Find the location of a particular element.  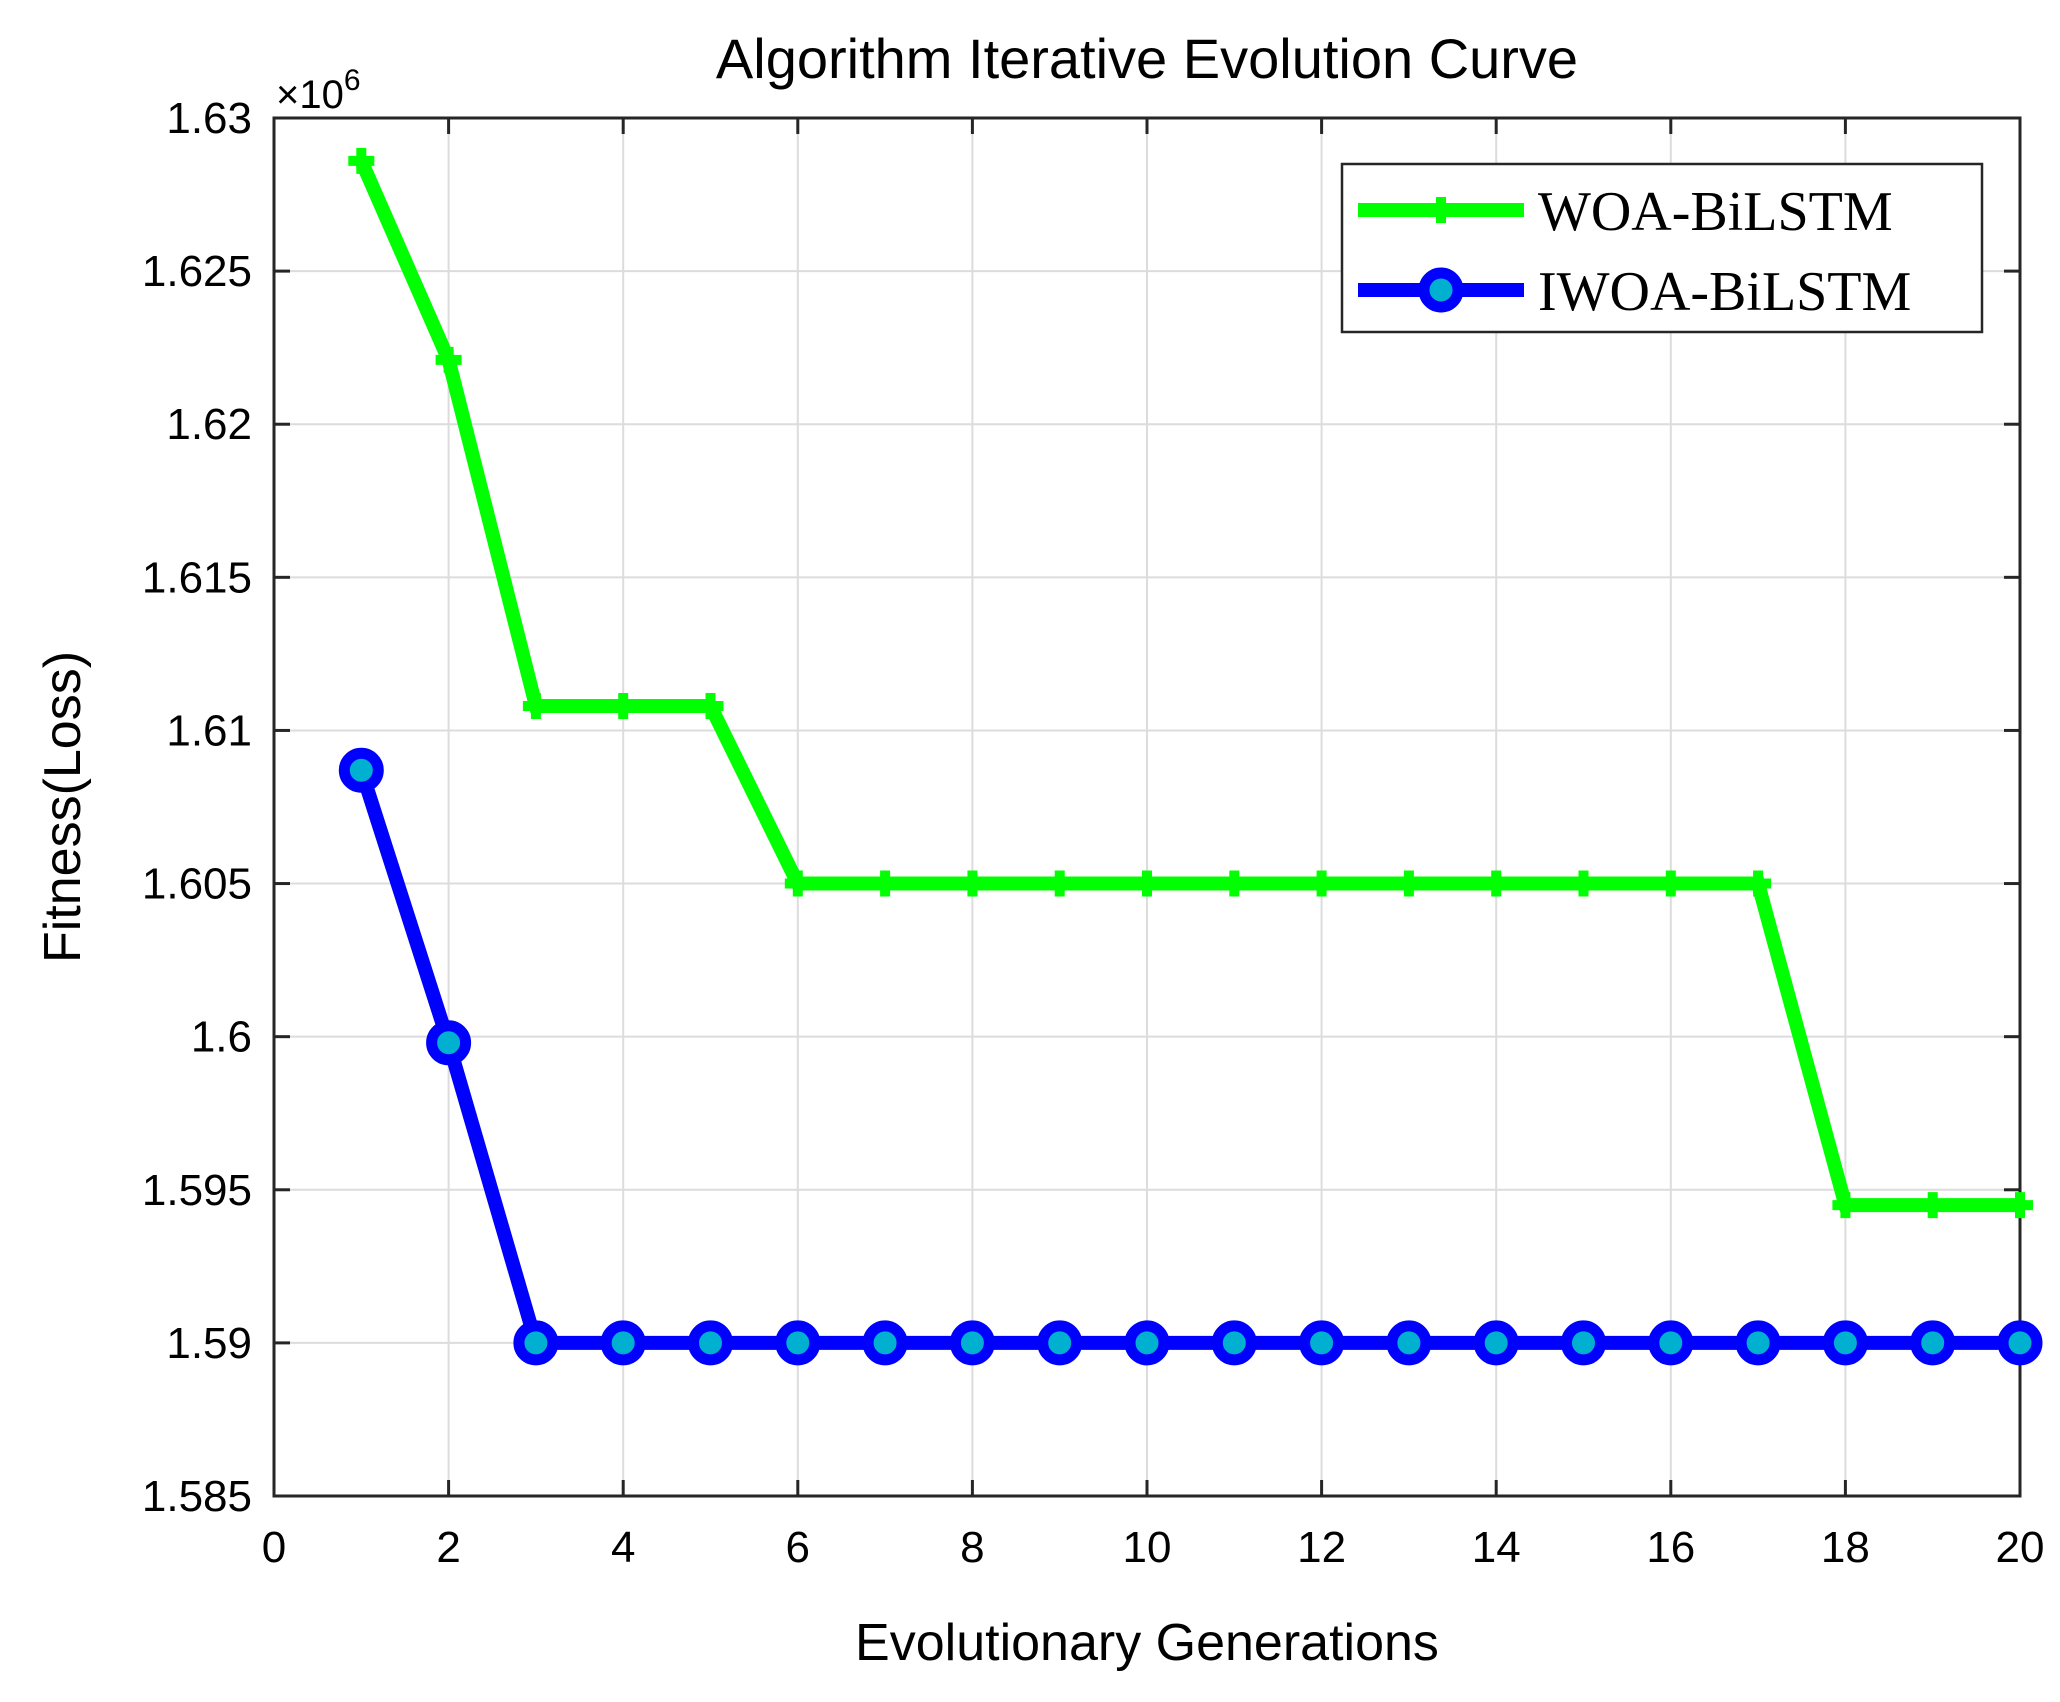

x-tick-label: 6 is located at coordinates (798, 1547).